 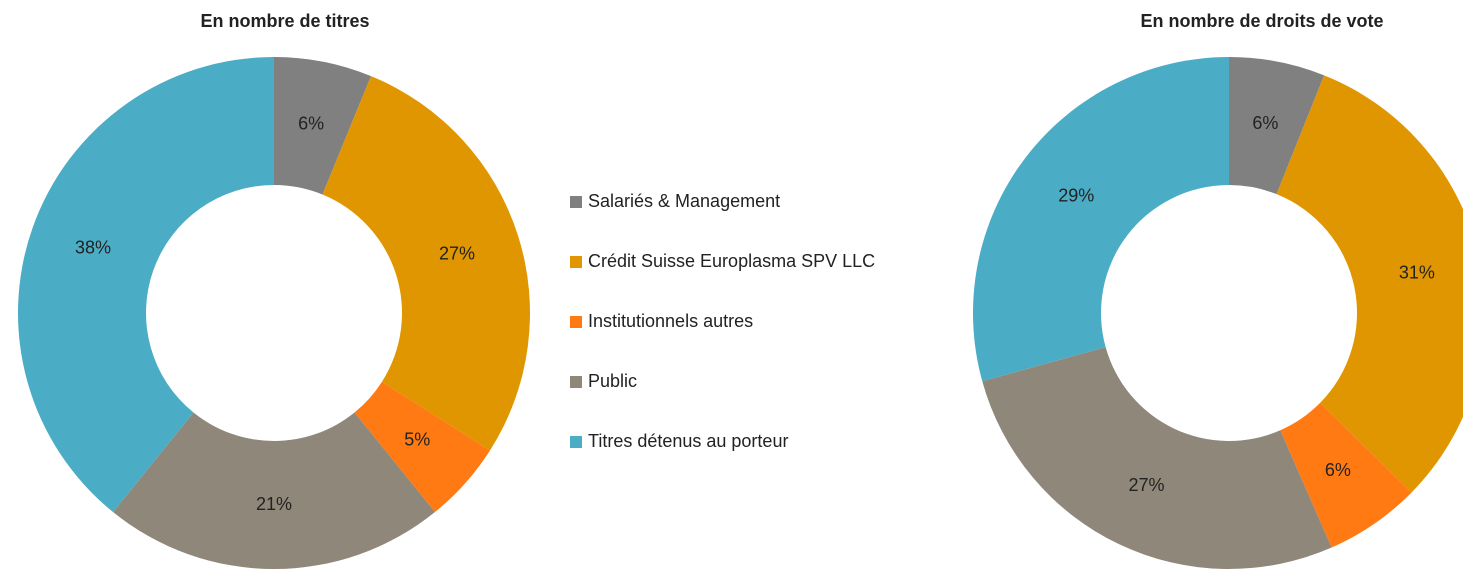 I want to click on chart-title: En nombre de droits de vote, so click(x=1261, y=21).